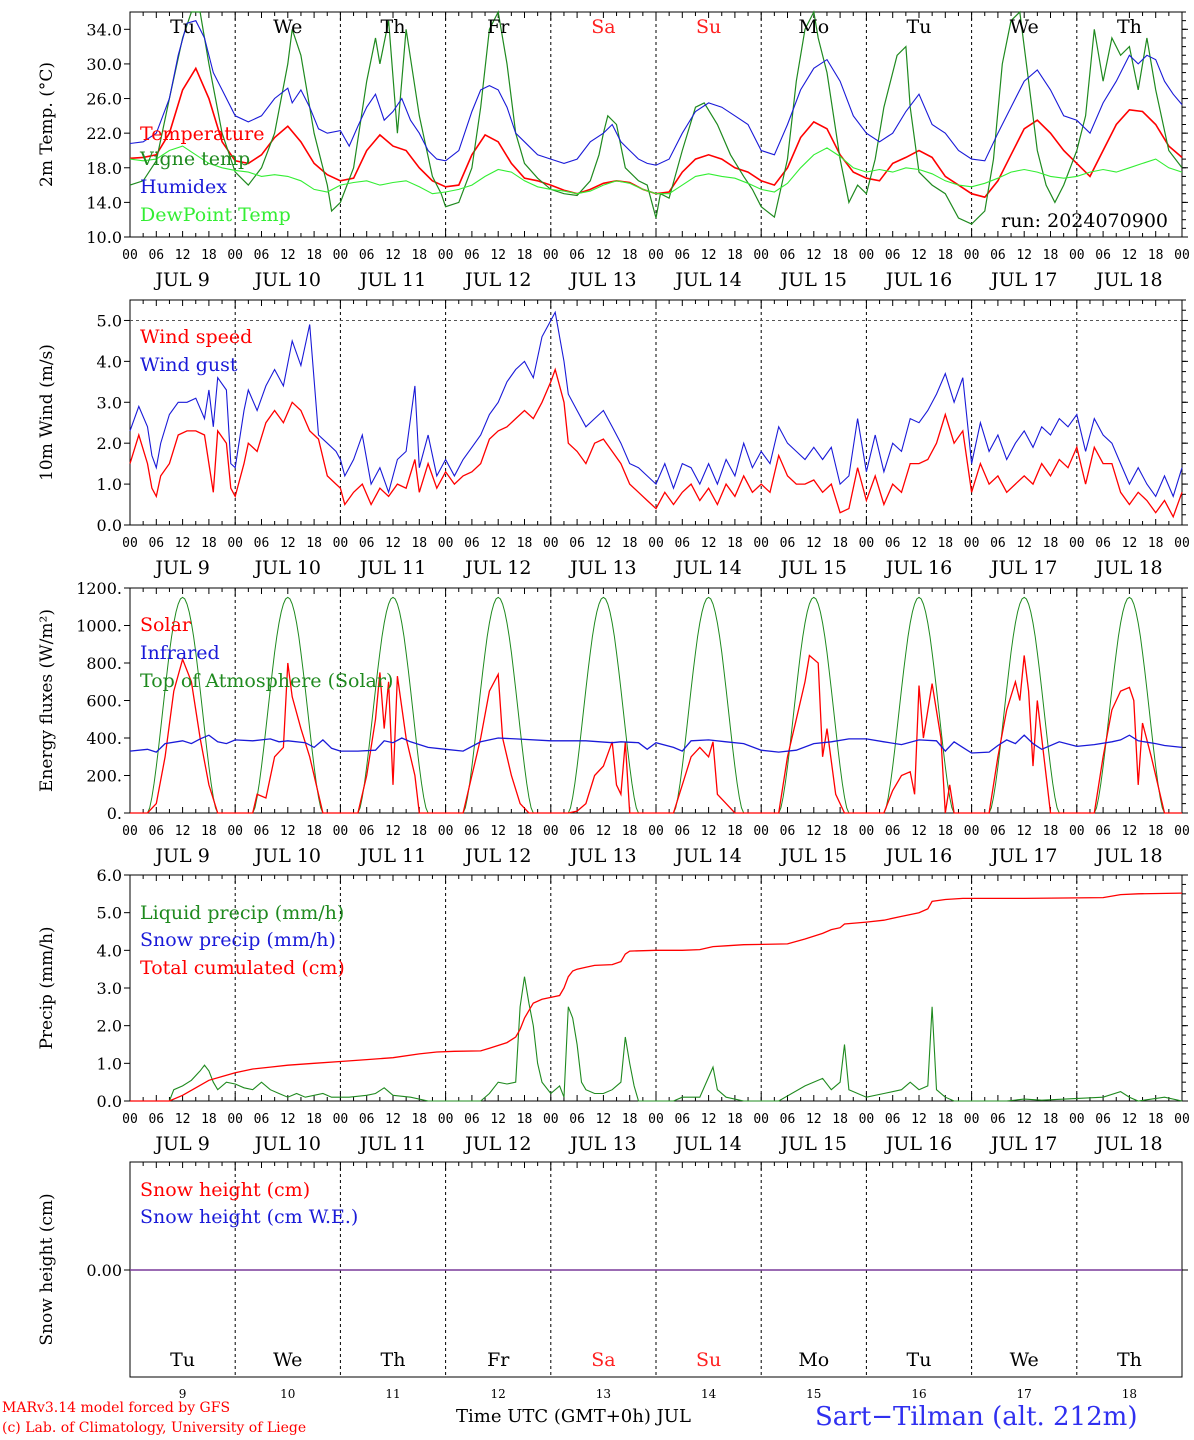  Describe the element at coordinates (116, 1408) in the screenshot. I see `model-credit: MARv3.14 model forced by GFS` at that location.